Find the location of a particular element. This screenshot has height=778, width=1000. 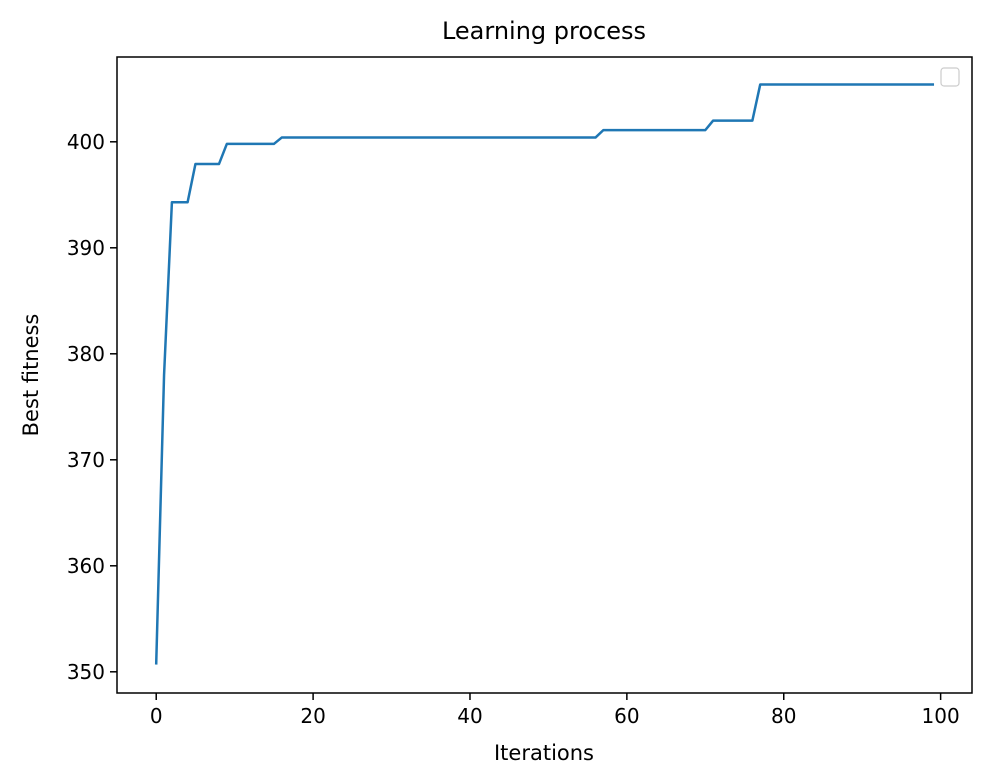

x-tick-label: 40 is located at coordinates (469, 716).